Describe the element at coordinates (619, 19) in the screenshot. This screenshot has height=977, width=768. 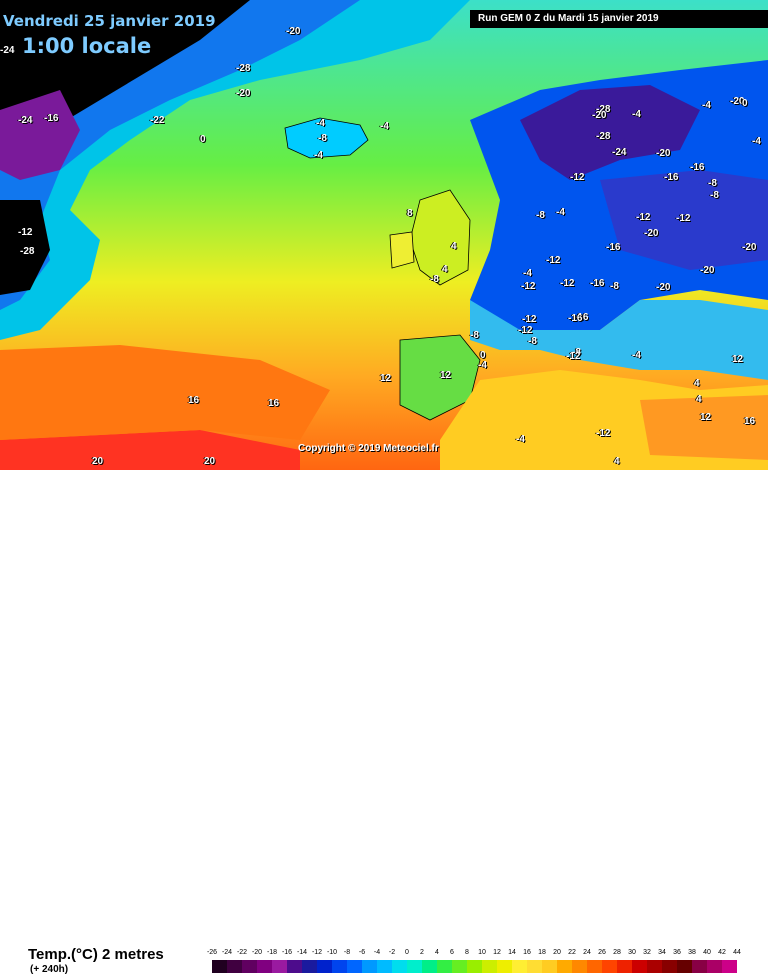
I see `model-run: Run GEM 0 Z du Mardi 15 janvier 2019` at that location.